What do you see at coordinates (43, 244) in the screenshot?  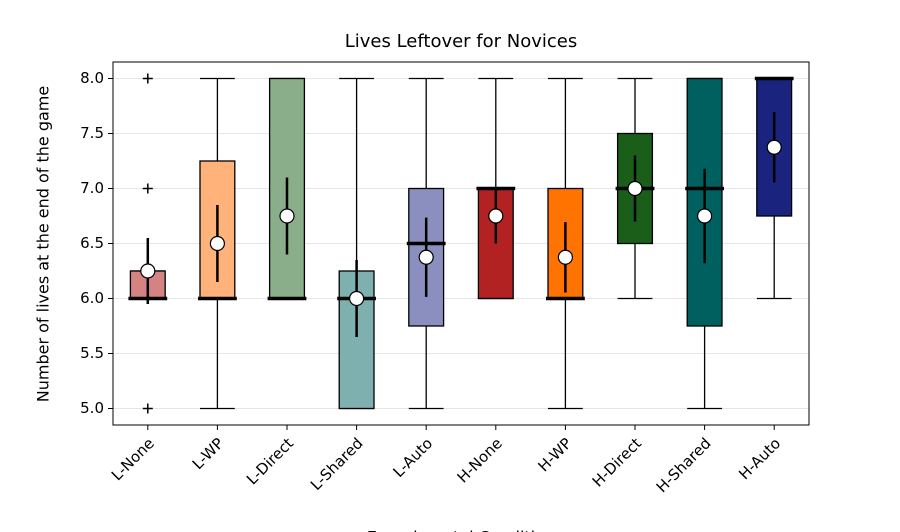 I see `y-axis-label: Number of lives at the end of the game` at bounding box center [43, 244].